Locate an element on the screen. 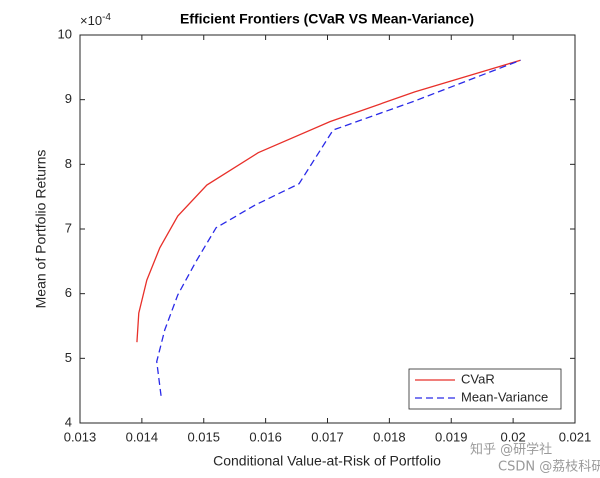  y-tick-label: 7 is located at coordinates (68, 227).